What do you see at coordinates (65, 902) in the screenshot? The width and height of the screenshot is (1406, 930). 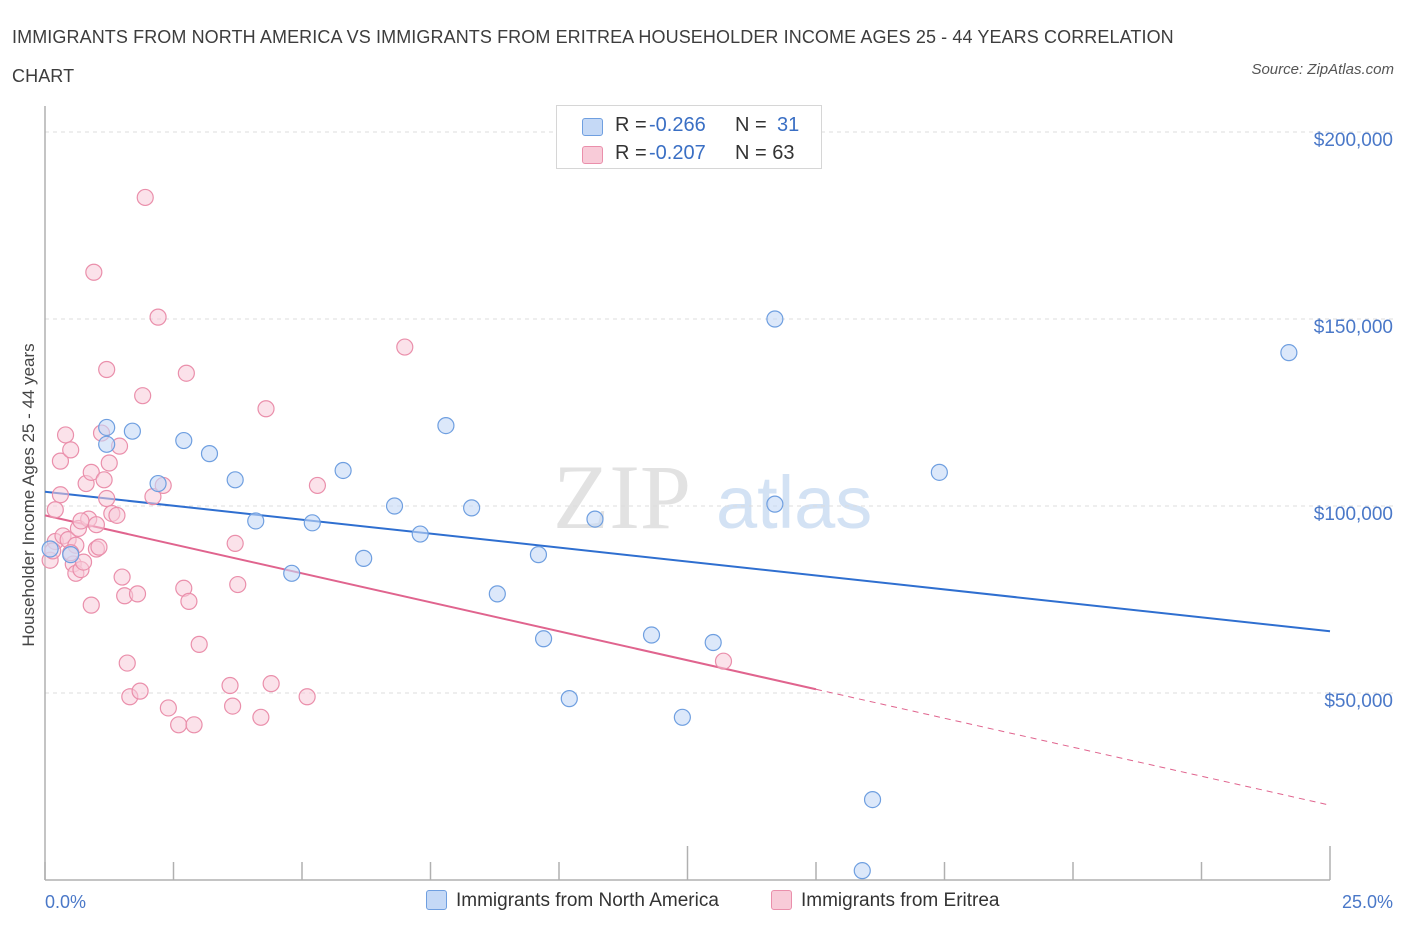 I see `x-tick-label: 0.0%` at bounding box center [65, 902].